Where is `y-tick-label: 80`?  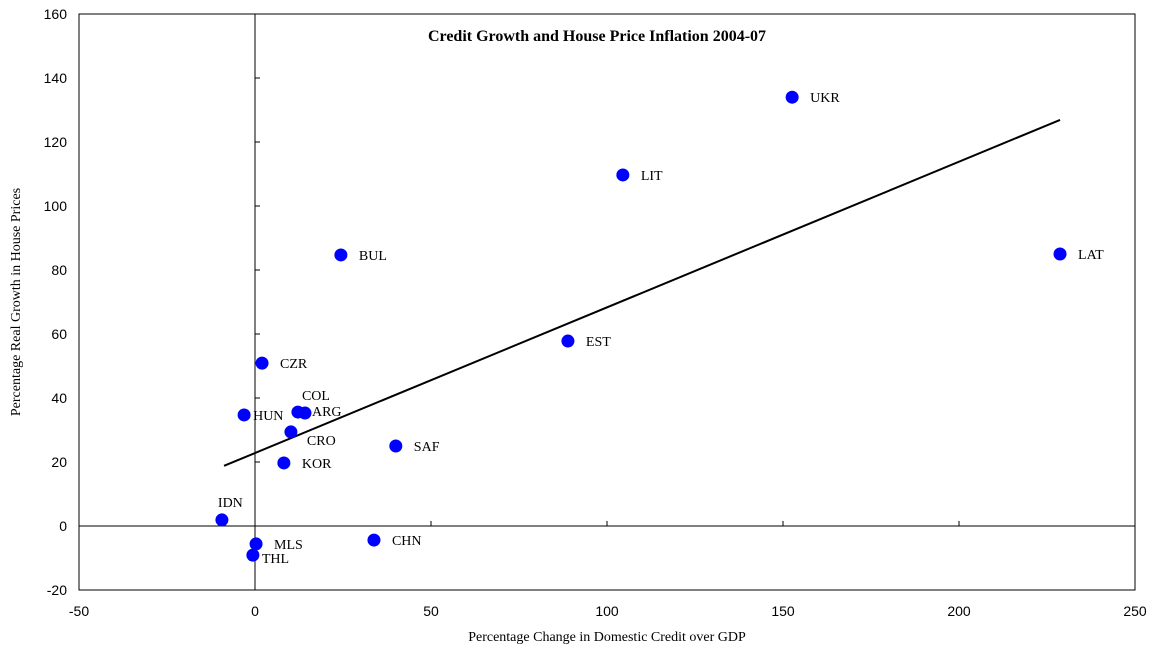 y-tick-label: 80 is located at coordinates (59, 270).